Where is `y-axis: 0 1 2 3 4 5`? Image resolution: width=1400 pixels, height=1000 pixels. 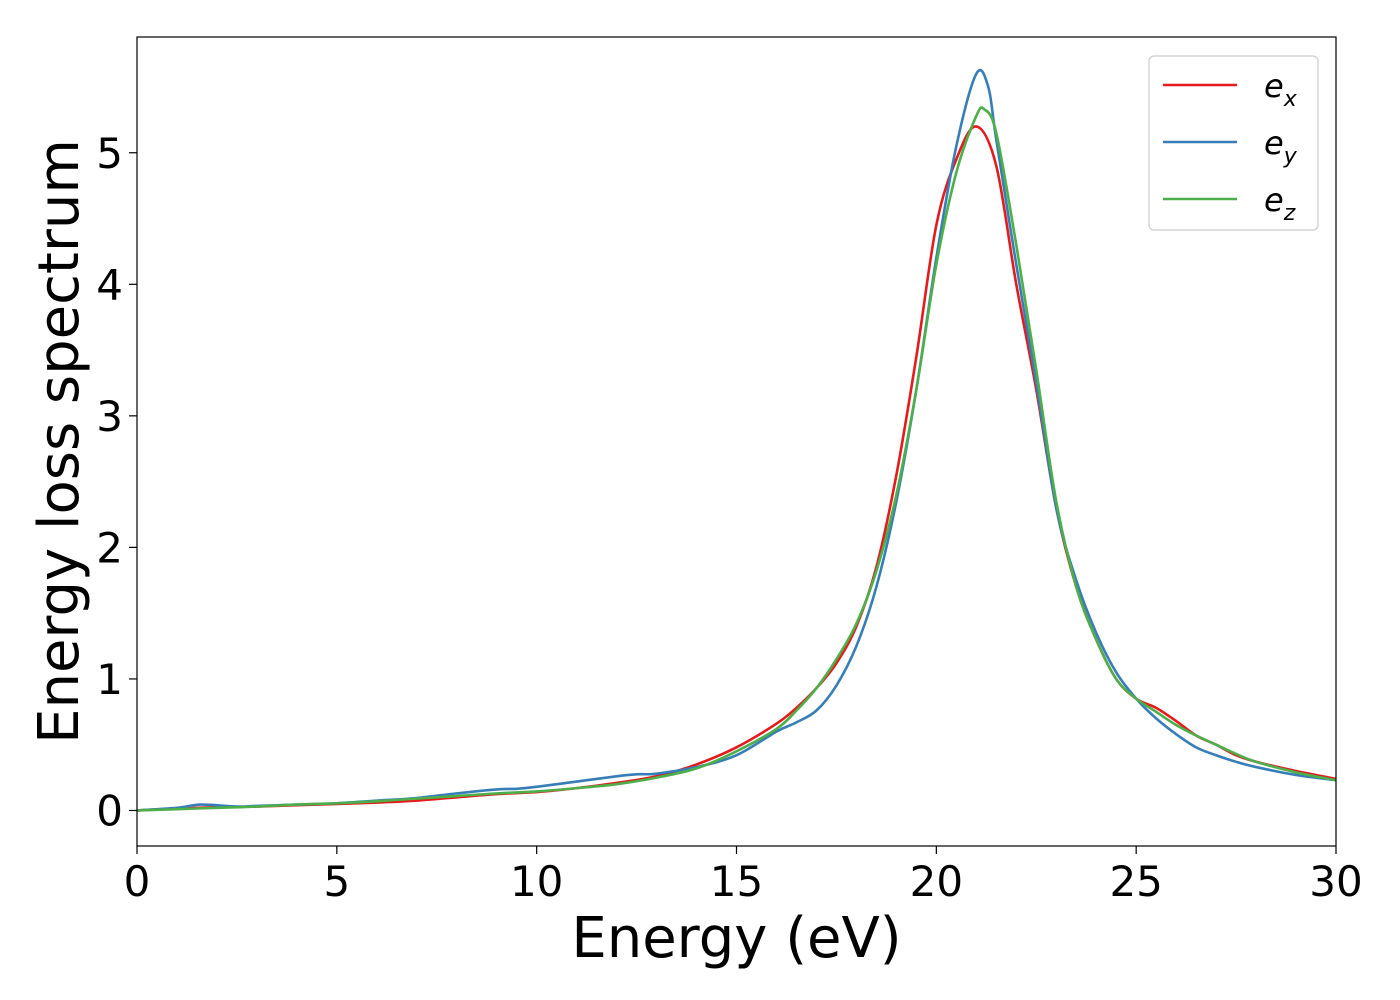
y-axis: 0 1 2 3 4 5 is located at coordinates (116, 482).